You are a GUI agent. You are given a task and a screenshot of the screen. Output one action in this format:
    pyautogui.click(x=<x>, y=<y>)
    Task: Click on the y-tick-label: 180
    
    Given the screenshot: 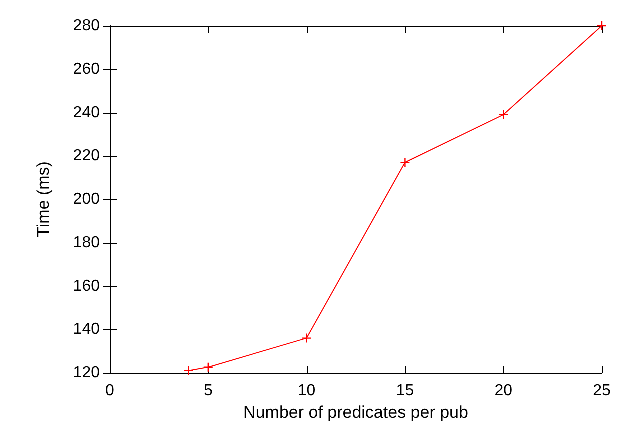 What is the action you would take?
    pyautogui.click(x=86, y=243)
    